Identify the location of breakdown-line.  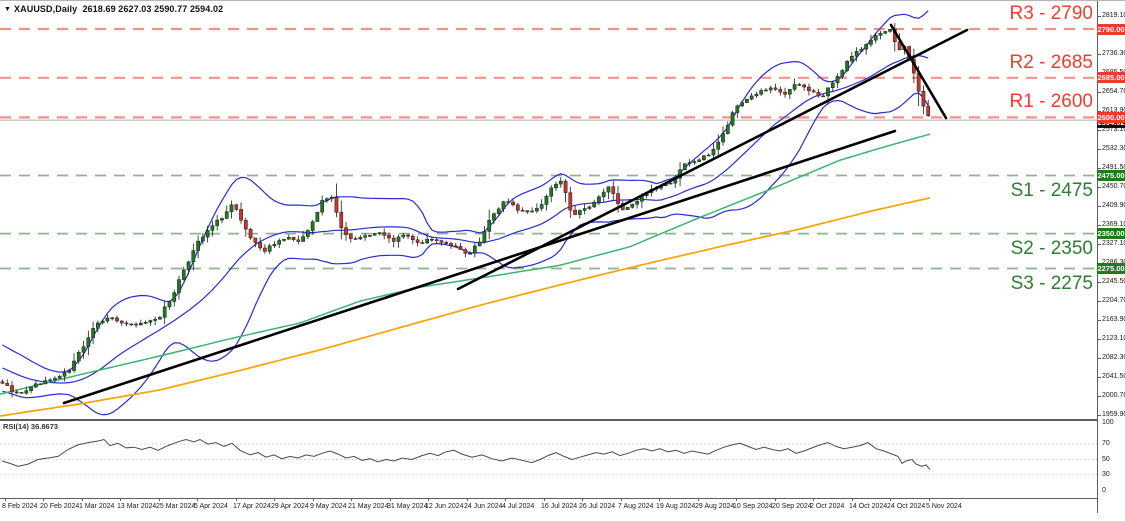
(918, 71).